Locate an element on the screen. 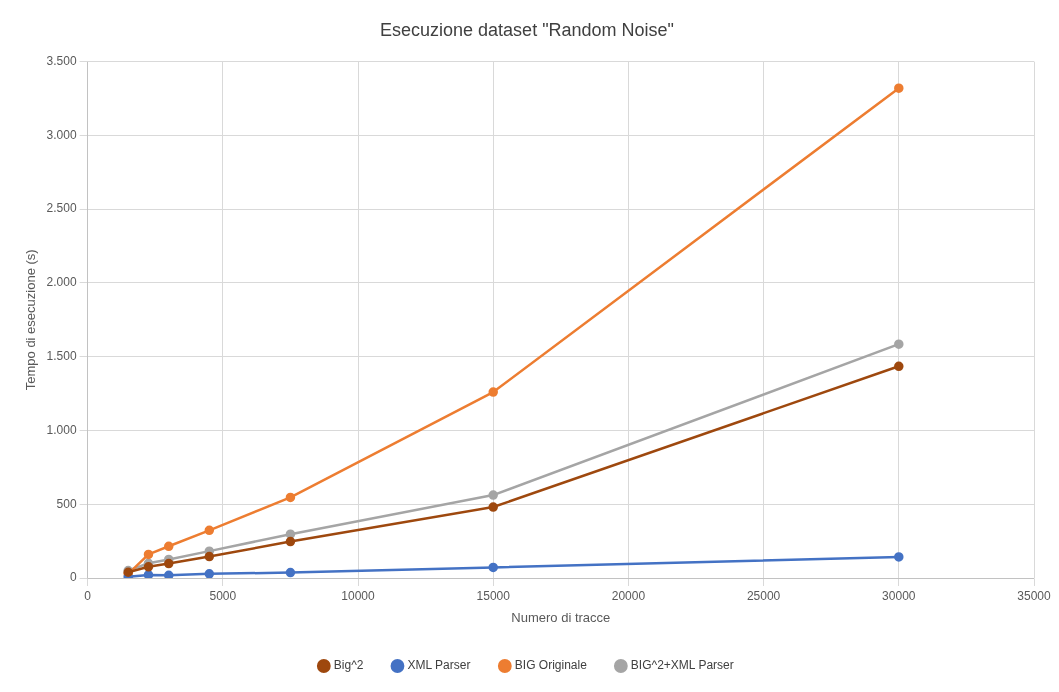  x-axis-title: Numero di tracce is located at coordinates (561, 617).